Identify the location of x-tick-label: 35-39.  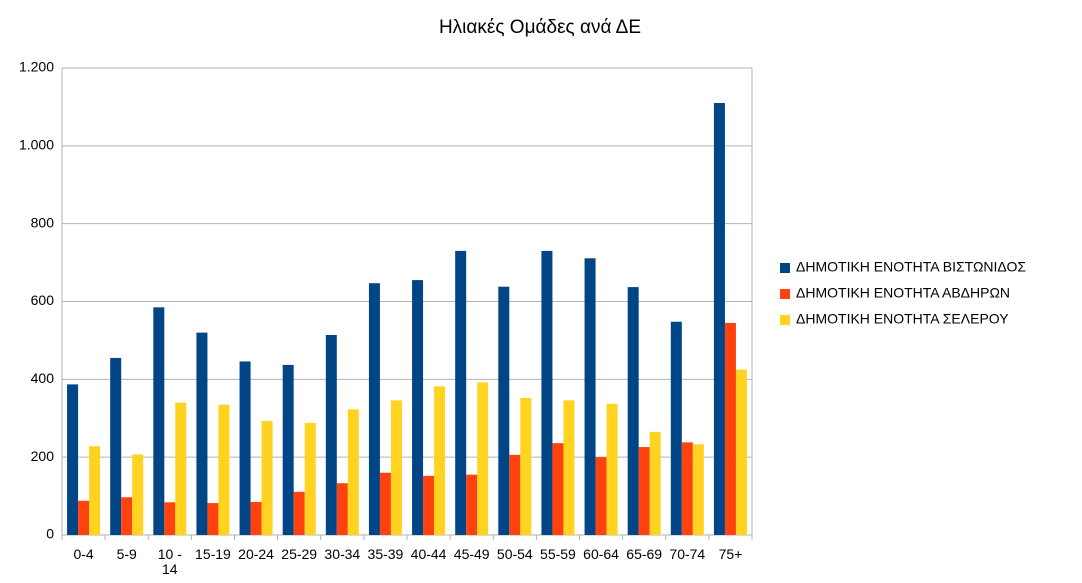
(385, 554).